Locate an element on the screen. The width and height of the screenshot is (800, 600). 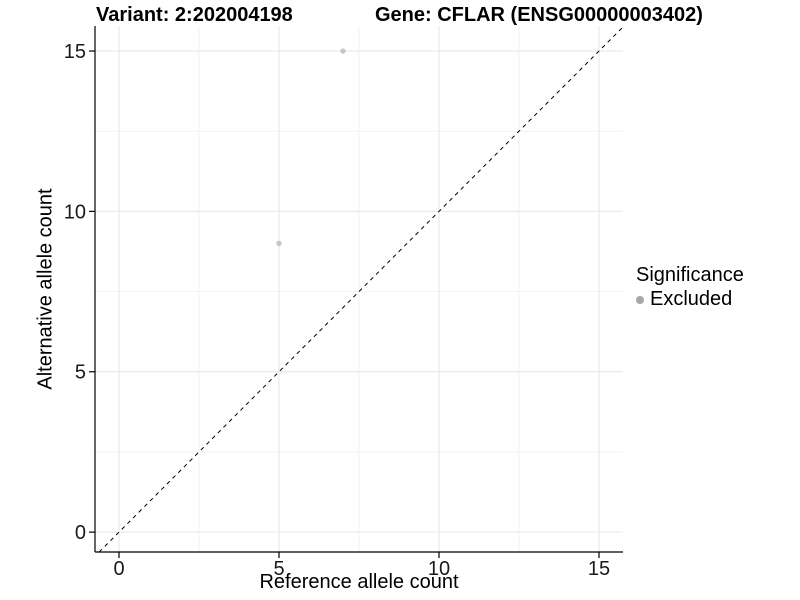
legend-label-excluded: Excluded is located at coordinates (691, 299).